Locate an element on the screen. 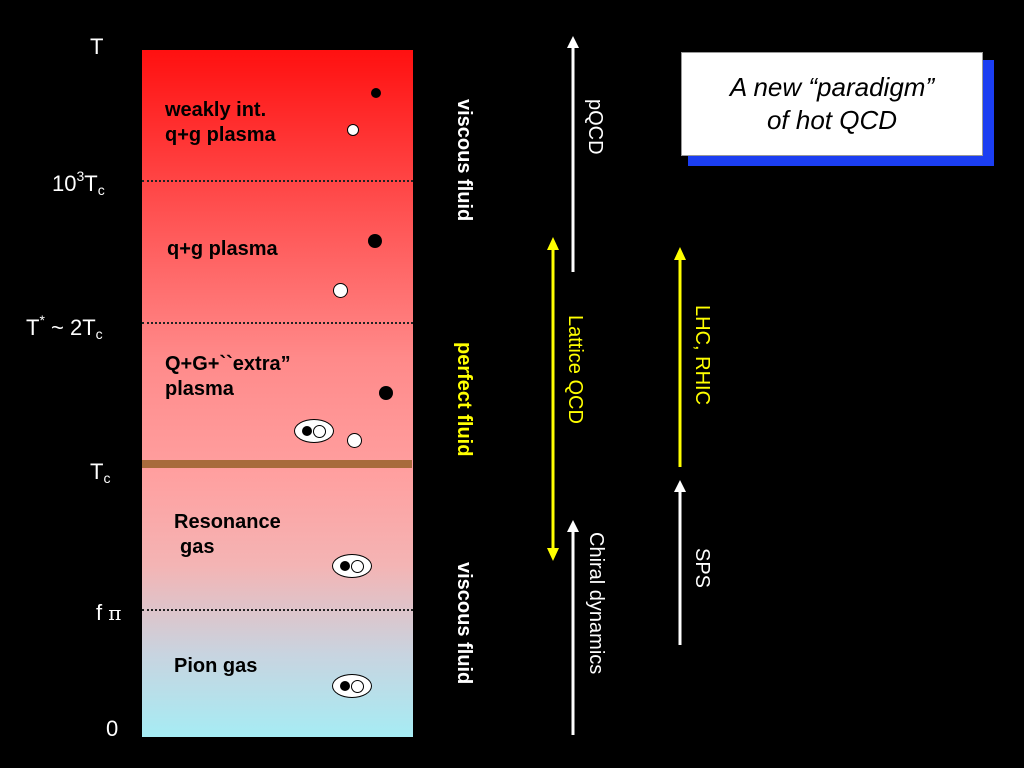 This screenshot has height=768, width=1024. region-pion-gas: Pion gas is located at coordinates (216, 666).